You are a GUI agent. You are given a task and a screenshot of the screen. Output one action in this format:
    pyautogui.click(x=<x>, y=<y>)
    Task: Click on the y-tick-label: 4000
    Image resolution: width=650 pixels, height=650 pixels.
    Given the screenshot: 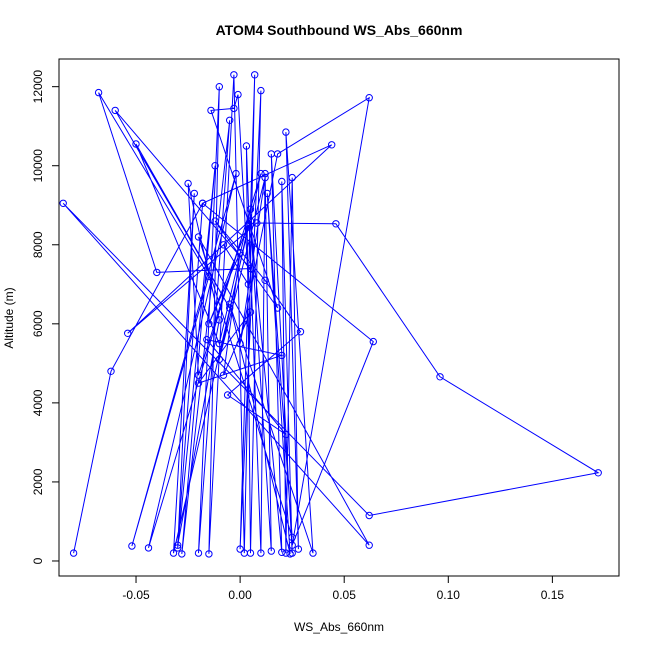 What is the action you would take?
    pyautogui.click(x=38, y=402)
    